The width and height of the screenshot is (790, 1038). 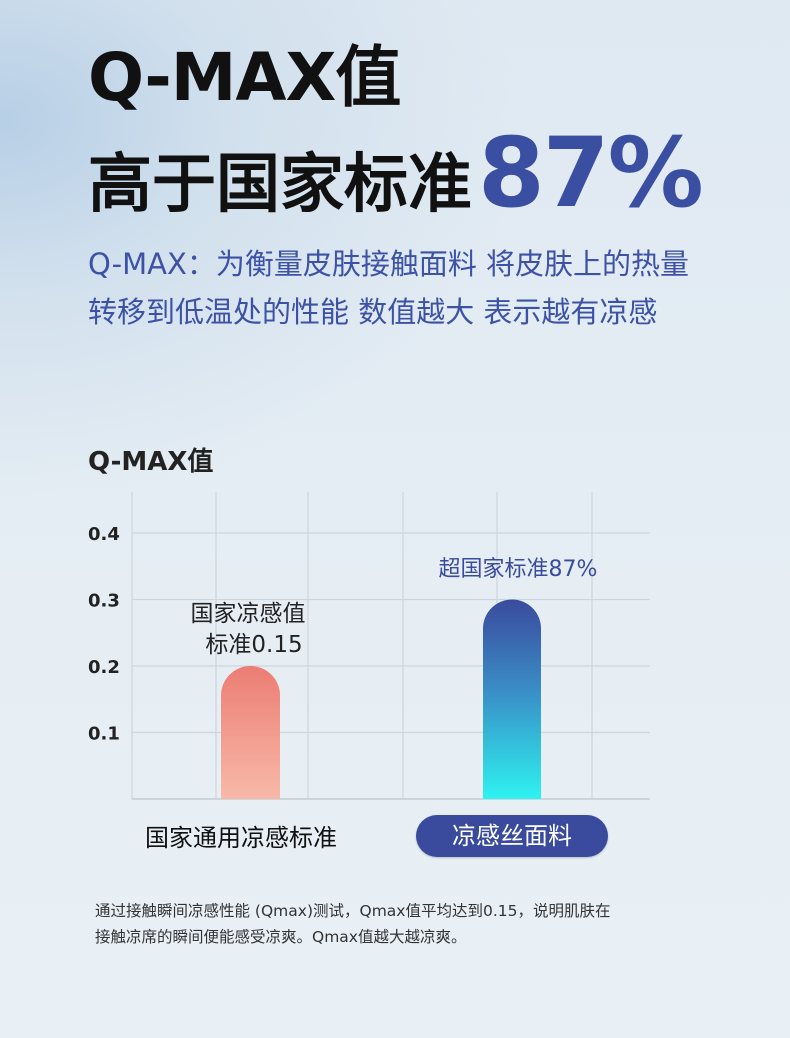 What do you see at coordinates (253, 645) in the screenshot?
I see `annotation-standard: 标准0.15` at bounding box center [253, 645].